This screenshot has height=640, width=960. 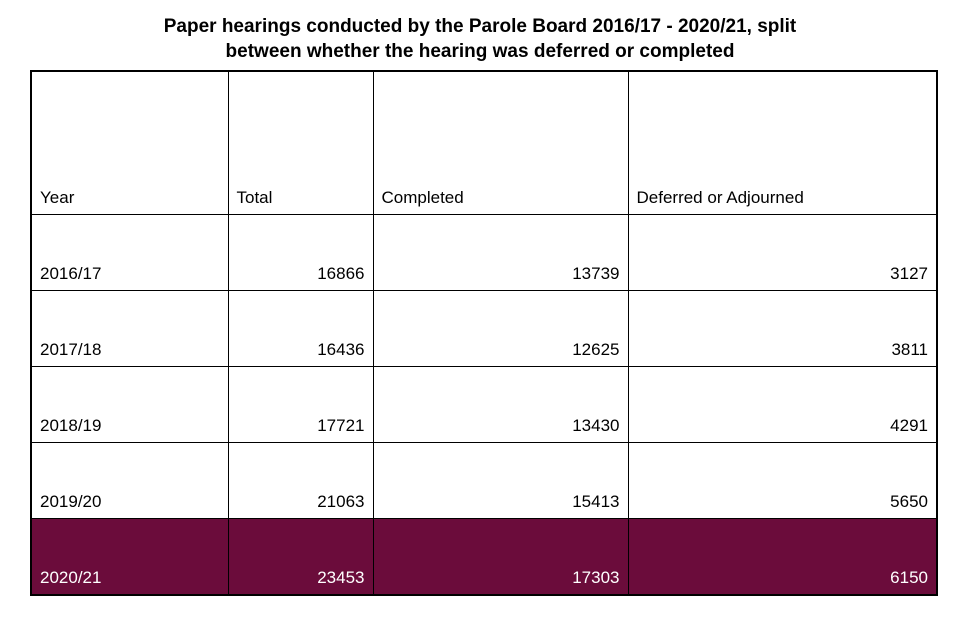 I want to click on cell-deferred: 6150, so click(x=782, y=557).